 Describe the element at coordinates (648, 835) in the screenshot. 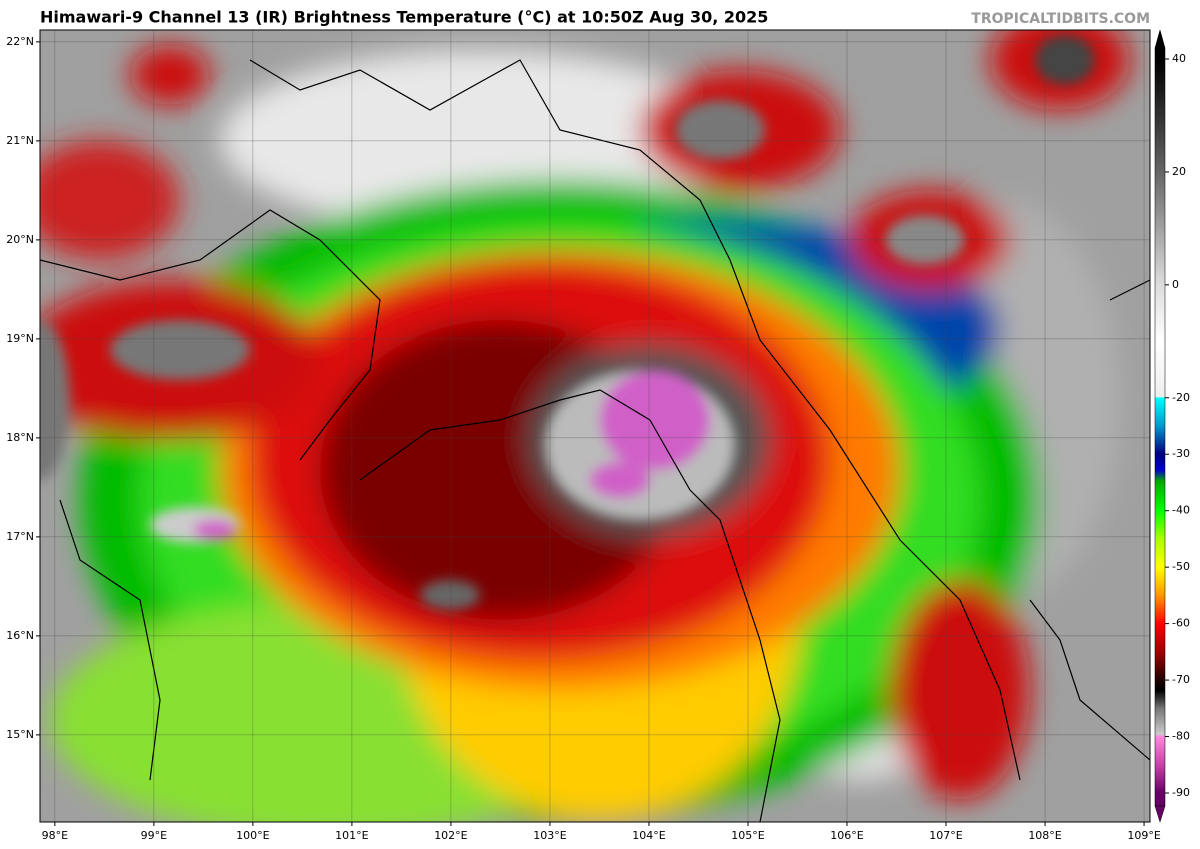

I see `lon-label: 104°E` at that location.